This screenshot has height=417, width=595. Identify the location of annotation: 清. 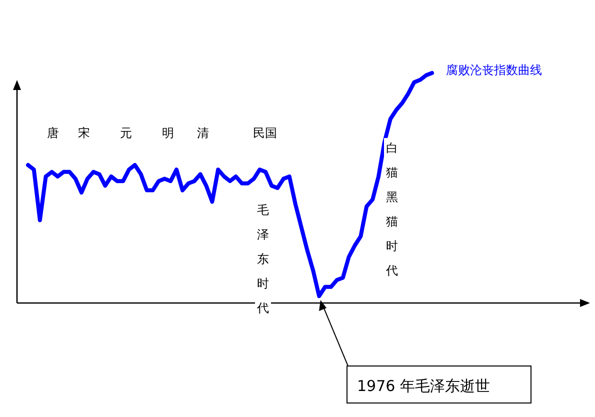
(203, 133).